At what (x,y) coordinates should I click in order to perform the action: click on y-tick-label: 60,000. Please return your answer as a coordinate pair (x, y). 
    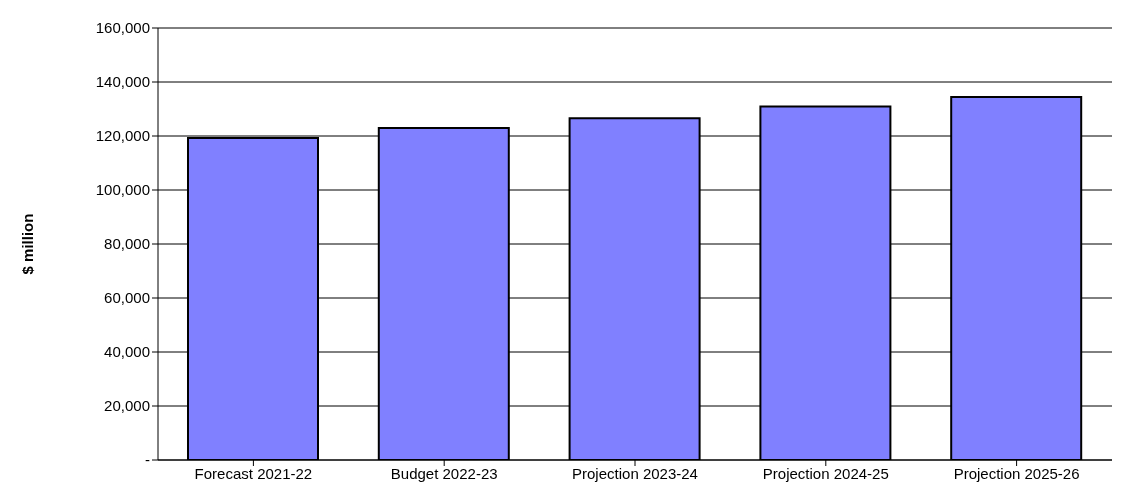
    Looking at the image, I should click on (127, 298).